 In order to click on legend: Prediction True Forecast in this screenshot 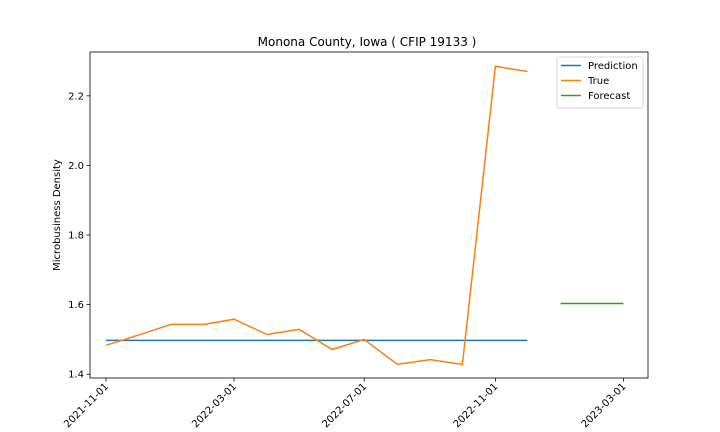, I will do `click(600, 82)`.